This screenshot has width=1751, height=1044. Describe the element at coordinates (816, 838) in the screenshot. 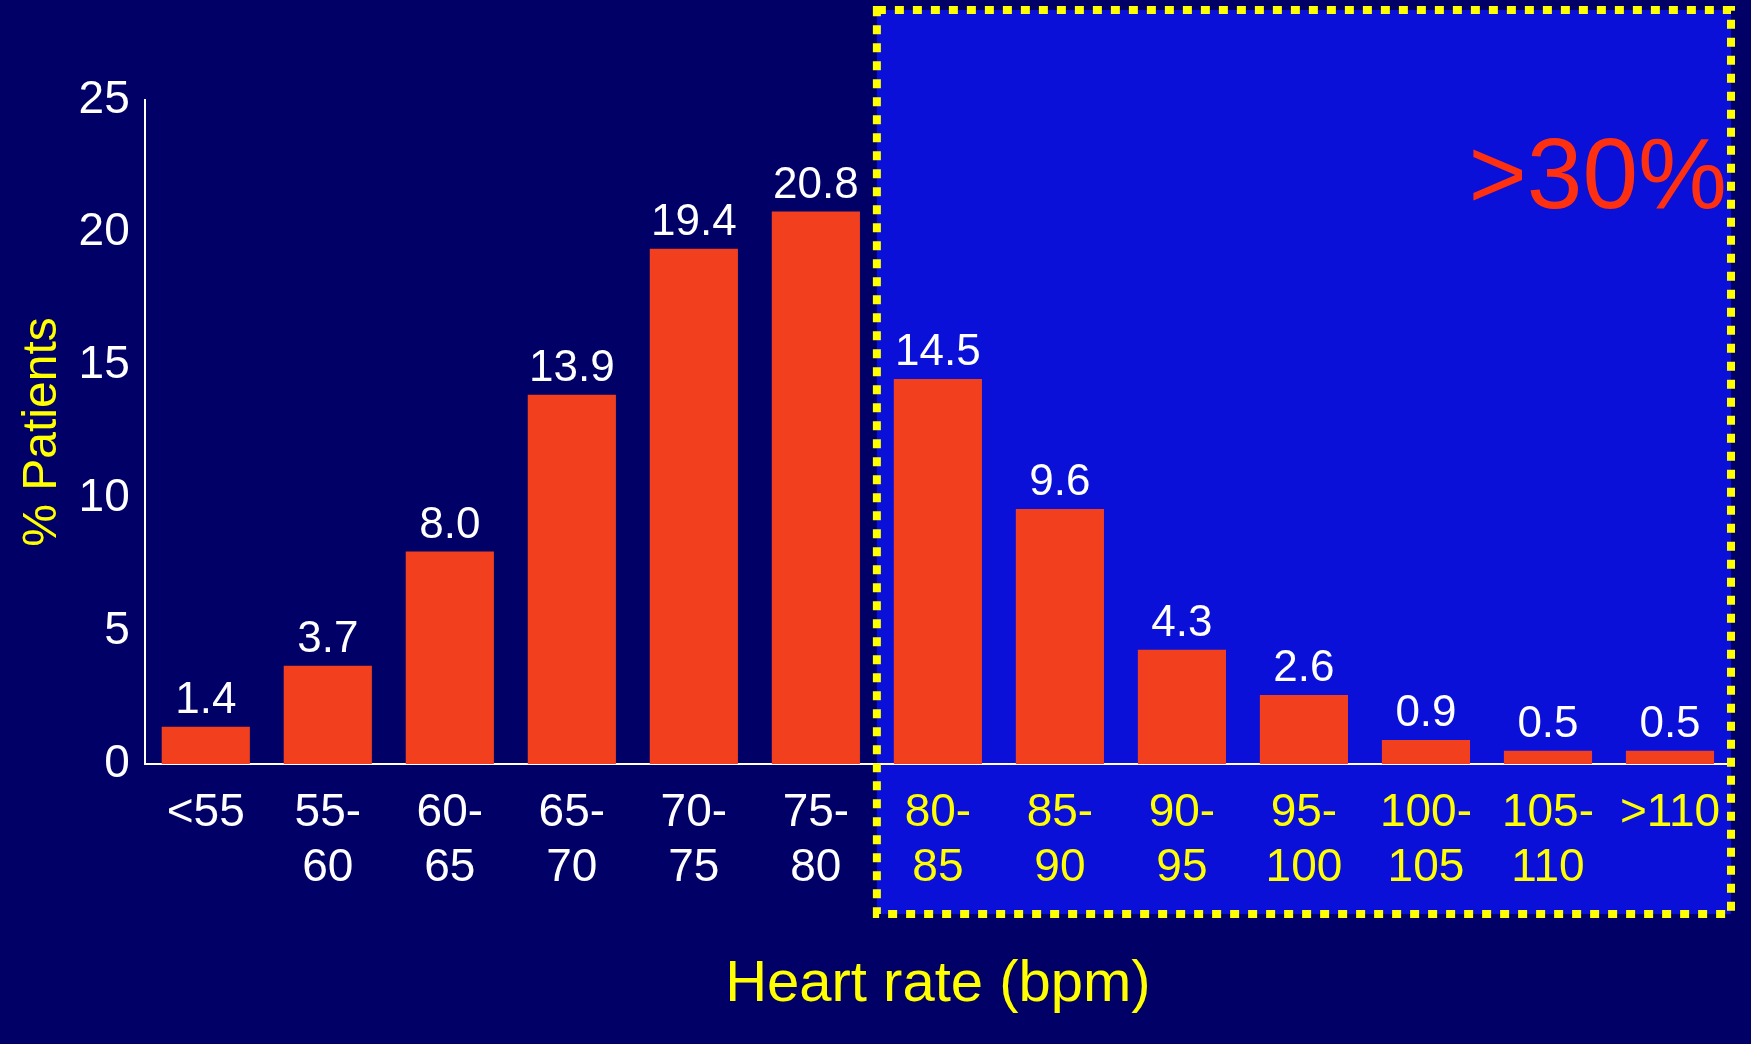

I see `x-tick-label: 75-80` at that location.